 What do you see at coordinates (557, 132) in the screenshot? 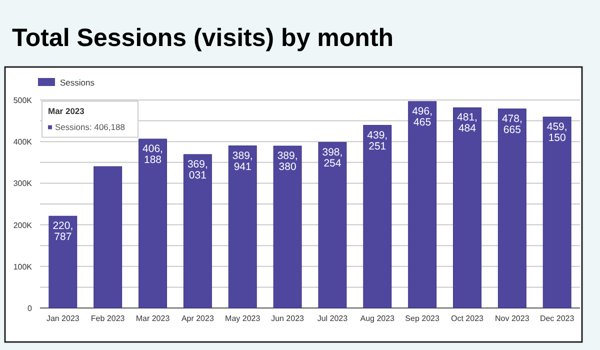
I see `data-label: 459,150` at bounding box center [557, 132].